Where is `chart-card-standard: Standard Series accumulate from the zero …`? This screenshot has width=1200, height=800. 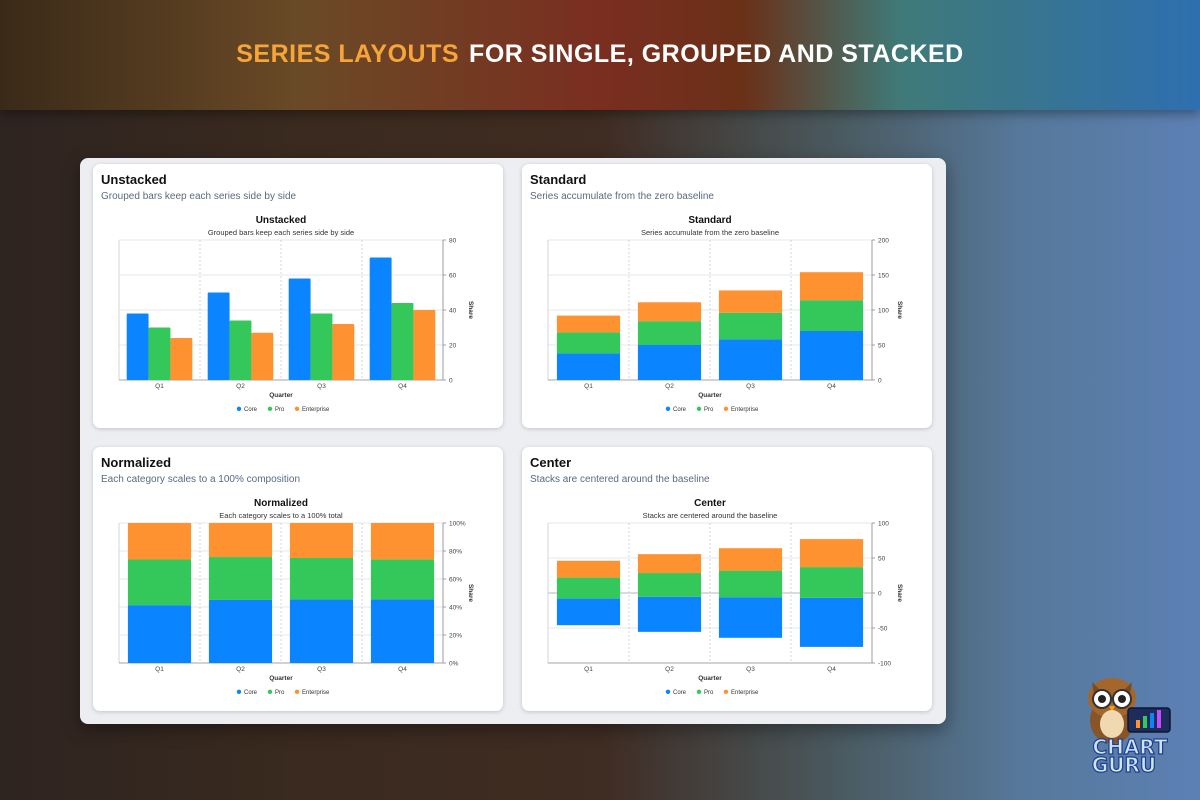 chart-card-standard: Standard Series accumulate from the zero … is located at coordinates (727, 296).